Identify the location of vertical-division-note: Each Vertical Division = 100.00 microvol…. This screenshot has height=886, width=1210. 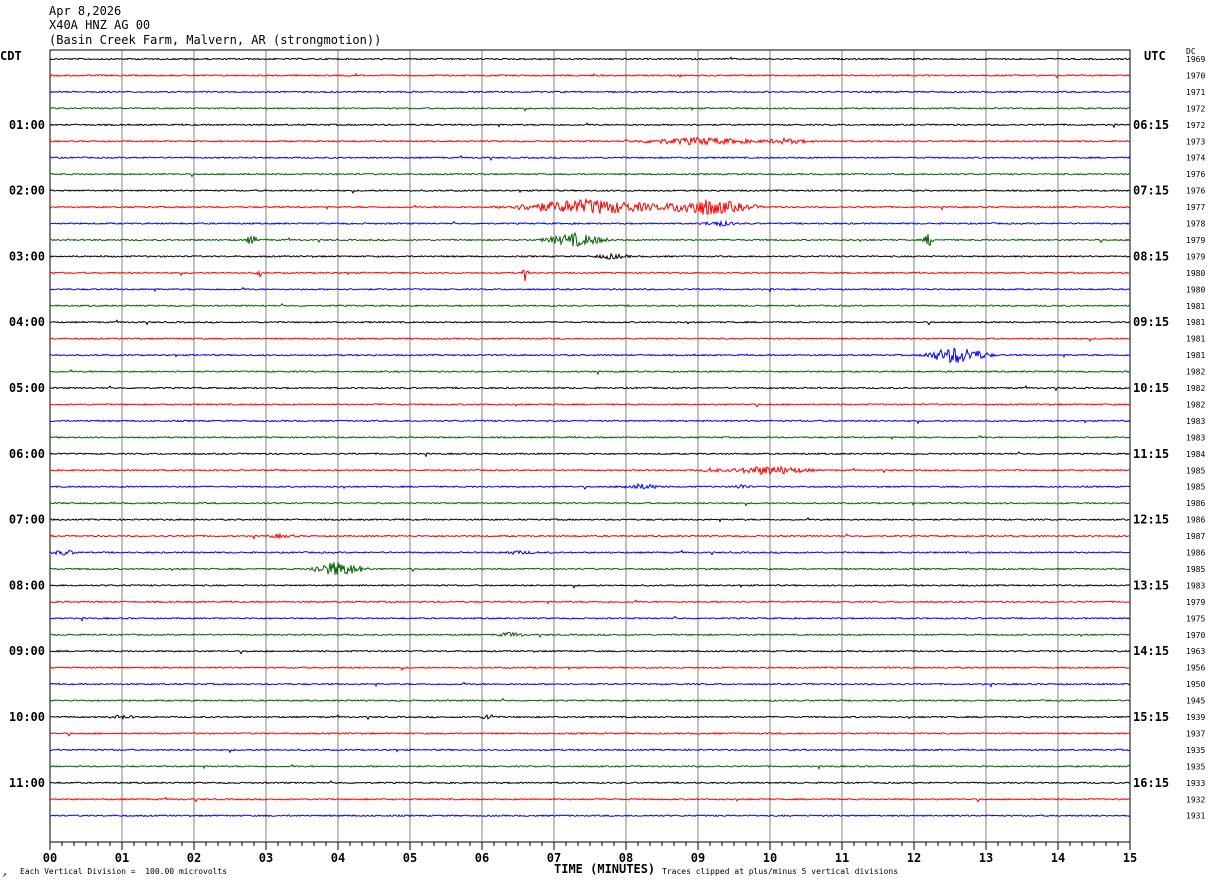
(124, 871).